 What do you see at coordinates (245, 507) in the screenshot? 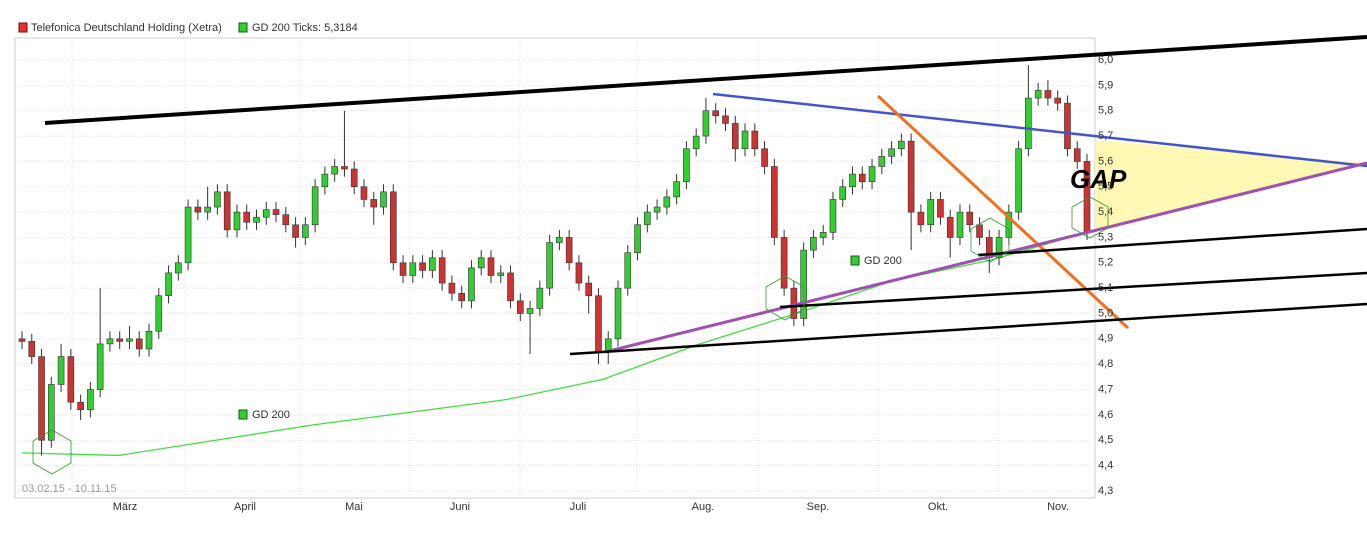
I see `x-tick-label: April` at bounding box center [245, 507].